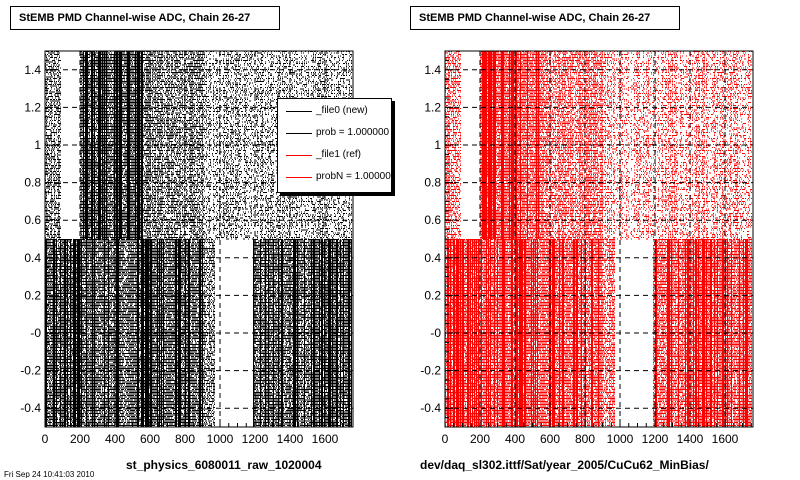 The image size is (800, 480). I want to click on y-tick-label: 0.2, so click(32, 295).